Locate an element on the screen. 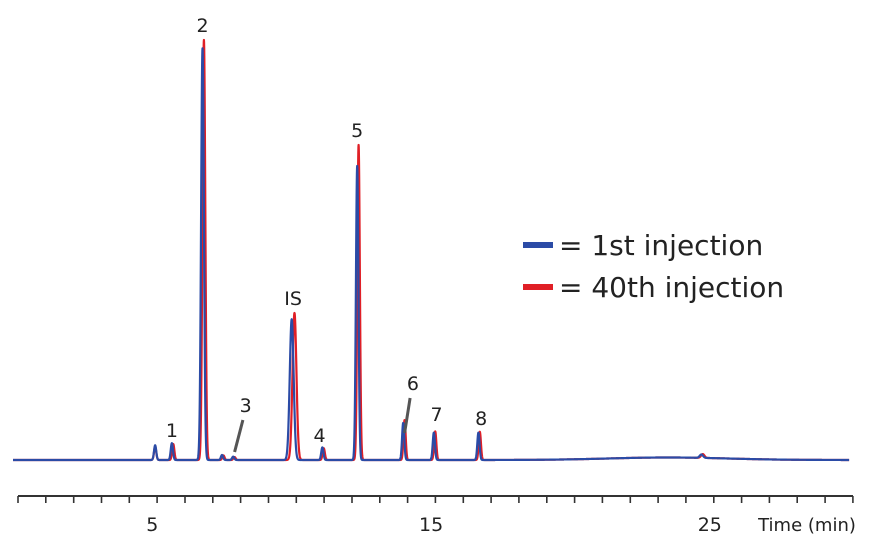 This screenshot has width=873, height=539. peak-label-8: 8 is located at coordinates (481, 419).